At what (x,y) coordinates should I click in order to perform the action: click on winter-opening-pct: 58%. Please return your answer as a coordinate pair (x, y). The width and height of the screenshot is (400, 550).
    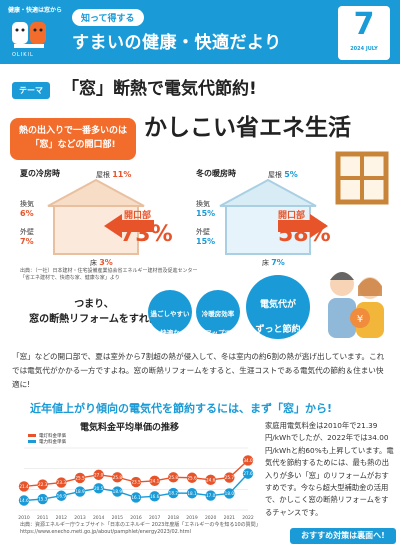
    Looking at the image, I should click on (304, 234).